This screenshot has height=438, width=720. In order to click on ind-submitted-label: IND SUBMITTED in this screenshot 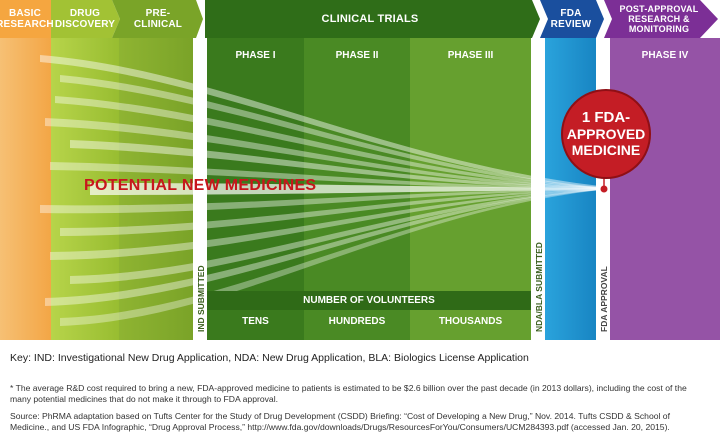, I will do `click(201, 298)`.